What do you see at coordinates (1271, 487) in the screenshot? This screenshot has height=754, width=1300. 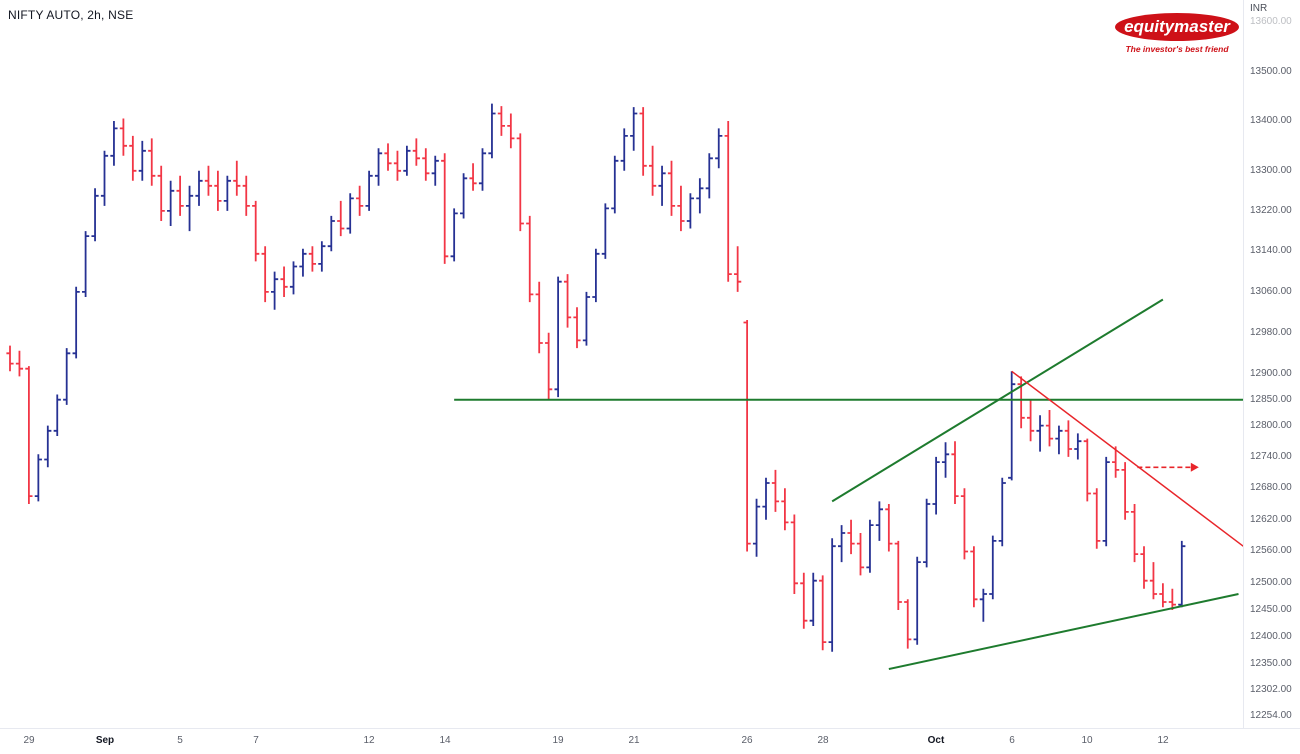 I see `price-axis-label: 12680.00` at bounding box center [1271, 487].